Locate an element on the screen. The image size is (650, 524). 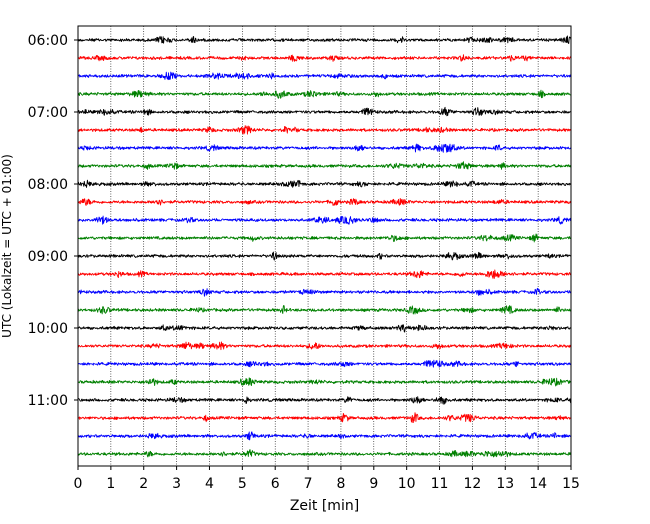
x-axis-label: Zeit [min] is located at coordinates (324, 506).